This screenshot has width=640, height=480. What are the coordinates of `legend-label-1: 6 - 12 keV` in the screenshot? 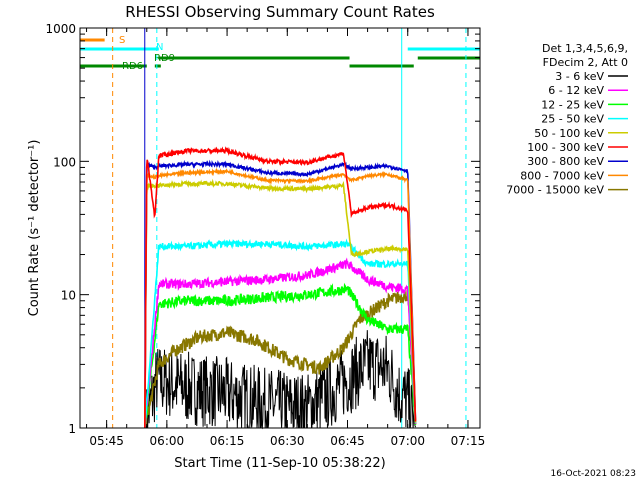 It's located at (576, 90).